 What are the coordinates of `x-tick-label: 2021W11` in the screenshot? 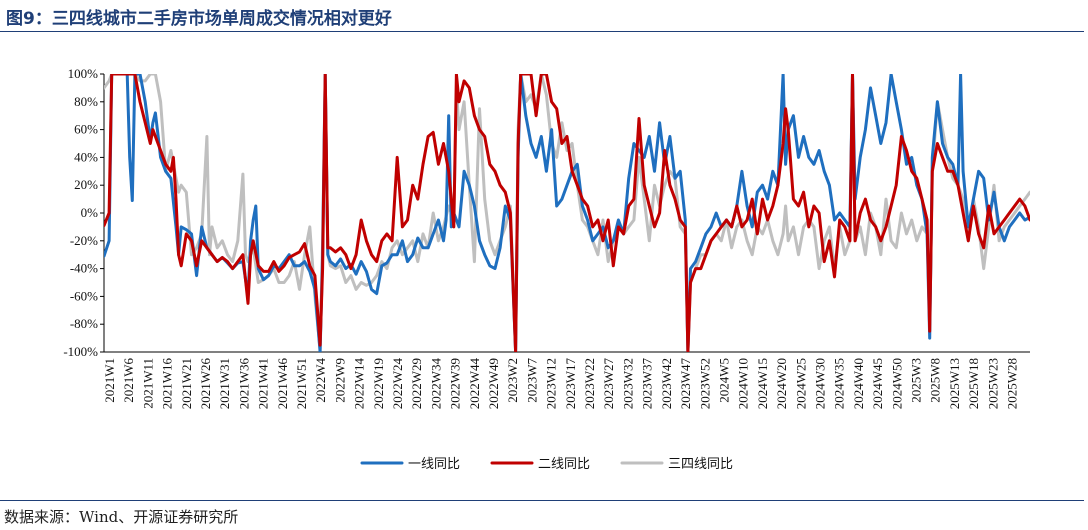 It's located at (147, 383).